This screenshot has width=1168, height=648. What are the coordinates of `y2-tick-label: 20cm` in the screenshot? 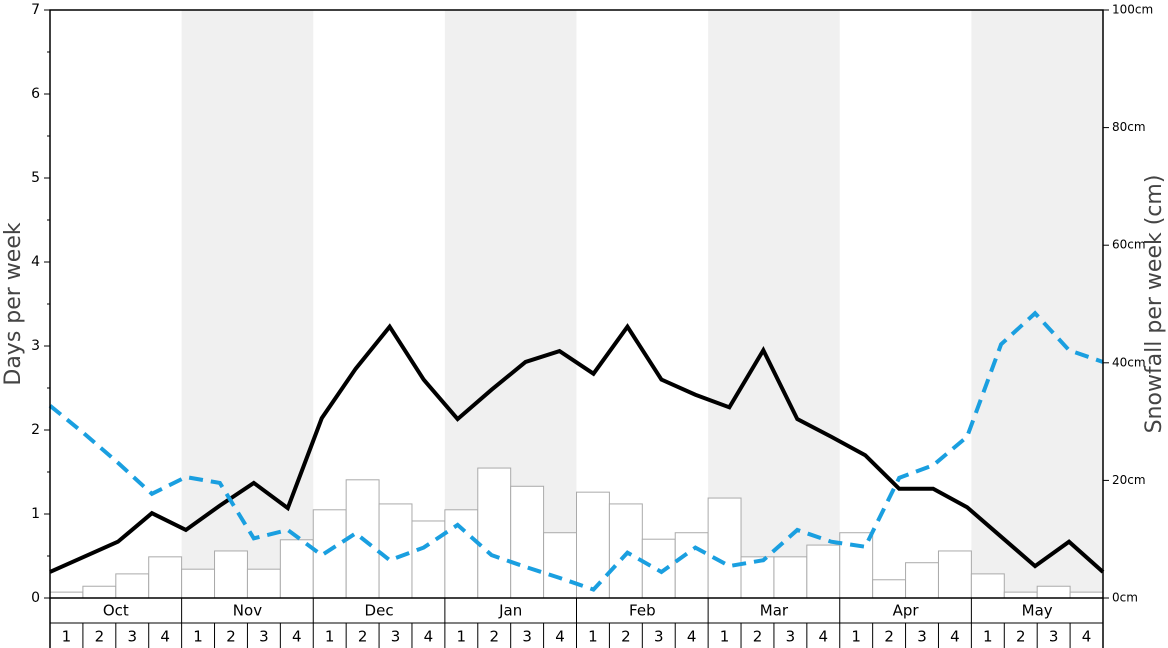 It's located at (1129, 480).